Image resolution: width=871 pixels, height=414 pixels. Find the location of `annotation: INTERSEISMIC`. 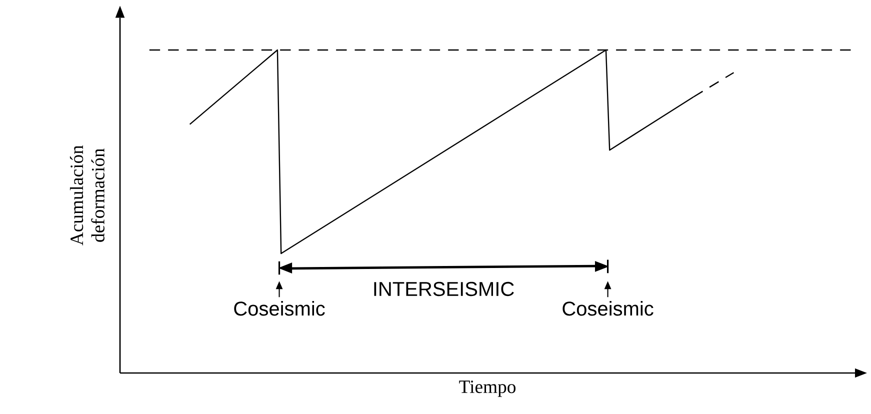

annotation: INTERSEISMIC is located at coordinates (444, 289).